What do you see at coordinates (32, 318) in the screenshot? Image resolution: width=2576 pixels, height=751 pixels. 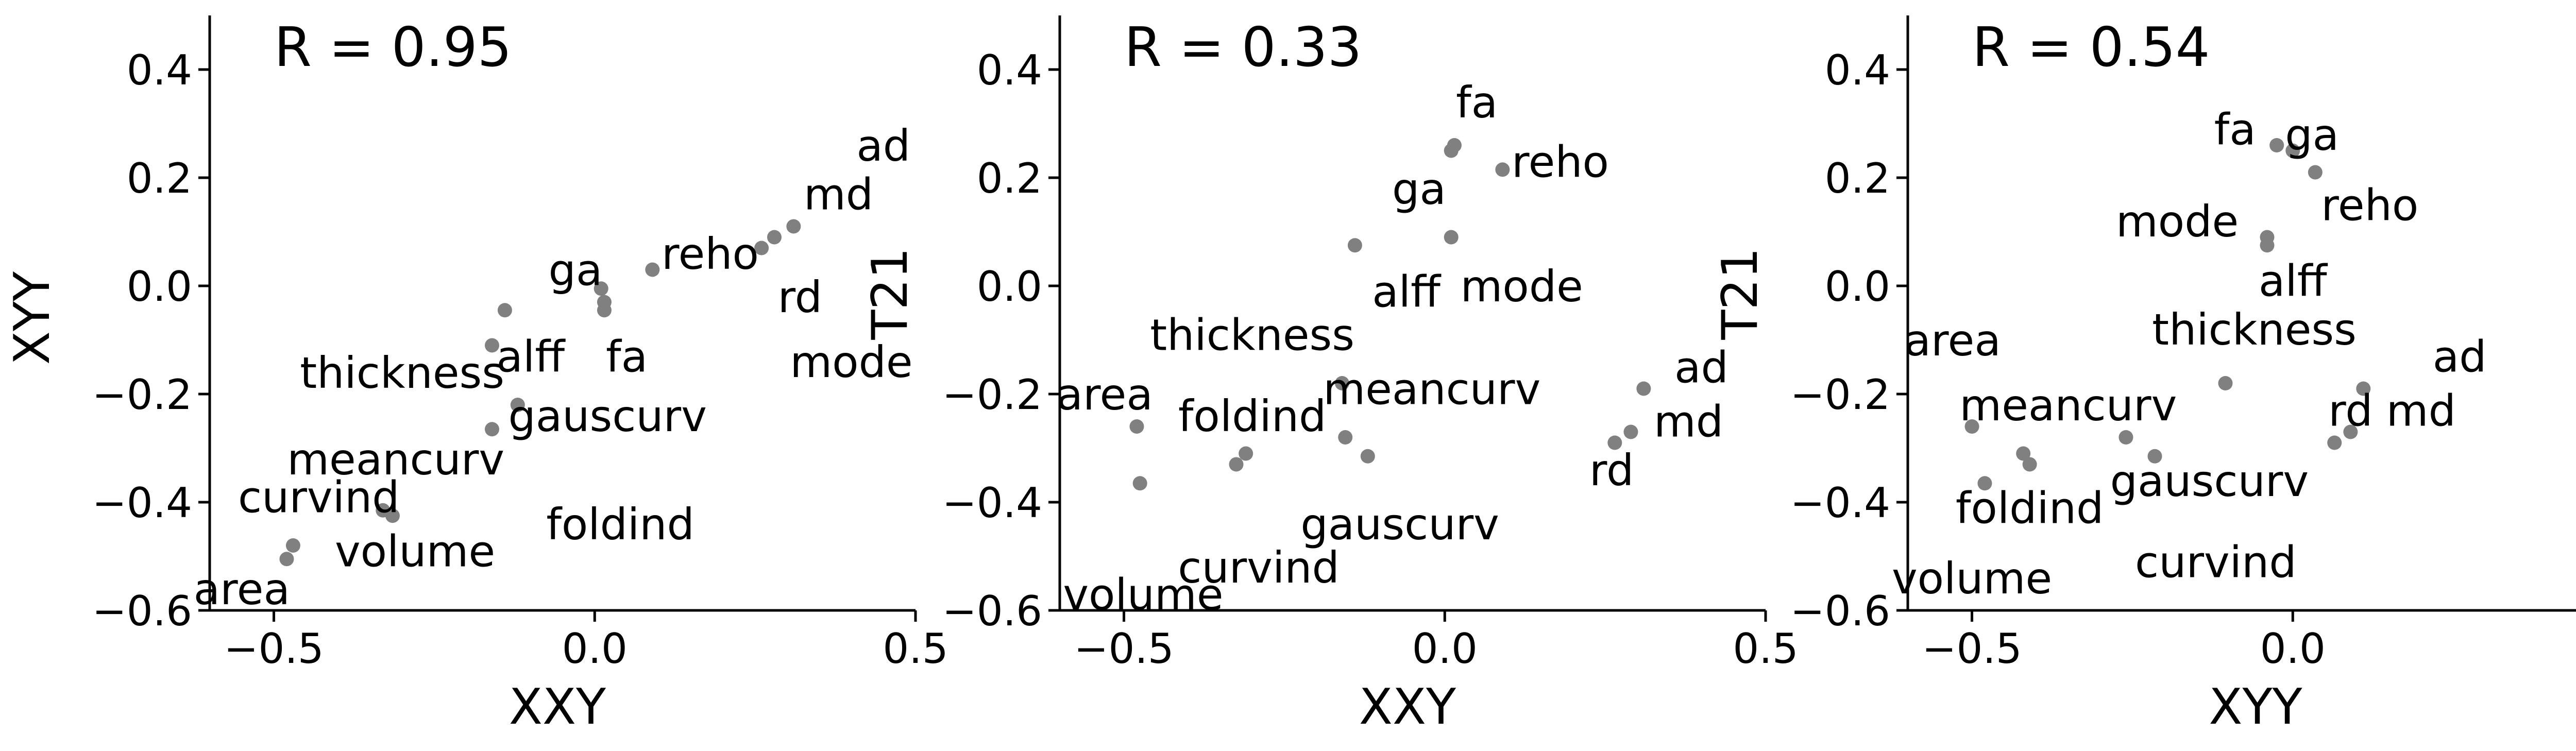 I see `y-axis-label: XYY` at bounding box center [32, 318].